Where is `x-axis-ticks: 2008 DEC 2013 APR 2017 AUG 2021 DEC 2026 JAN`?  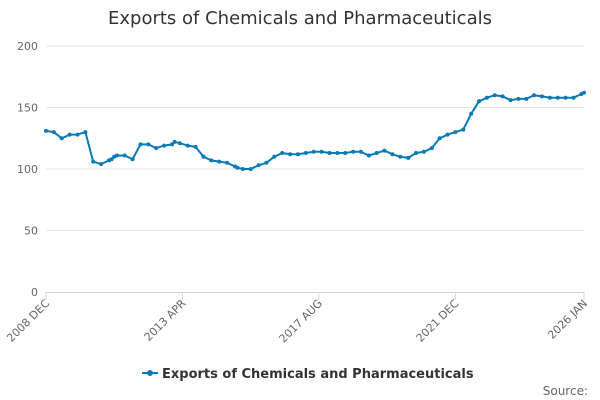 x-axis-ticks: 2008 DEC 2013 APR 2017 AUG 2021 DEC 2026 JAN is located at coordinates (297, 318).